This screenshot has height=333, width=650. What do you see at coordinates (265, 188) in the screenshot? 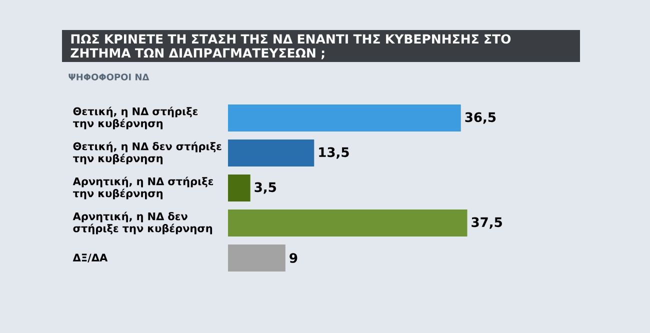
I see `data-label: 3,5` at bounding box center [265, 188].